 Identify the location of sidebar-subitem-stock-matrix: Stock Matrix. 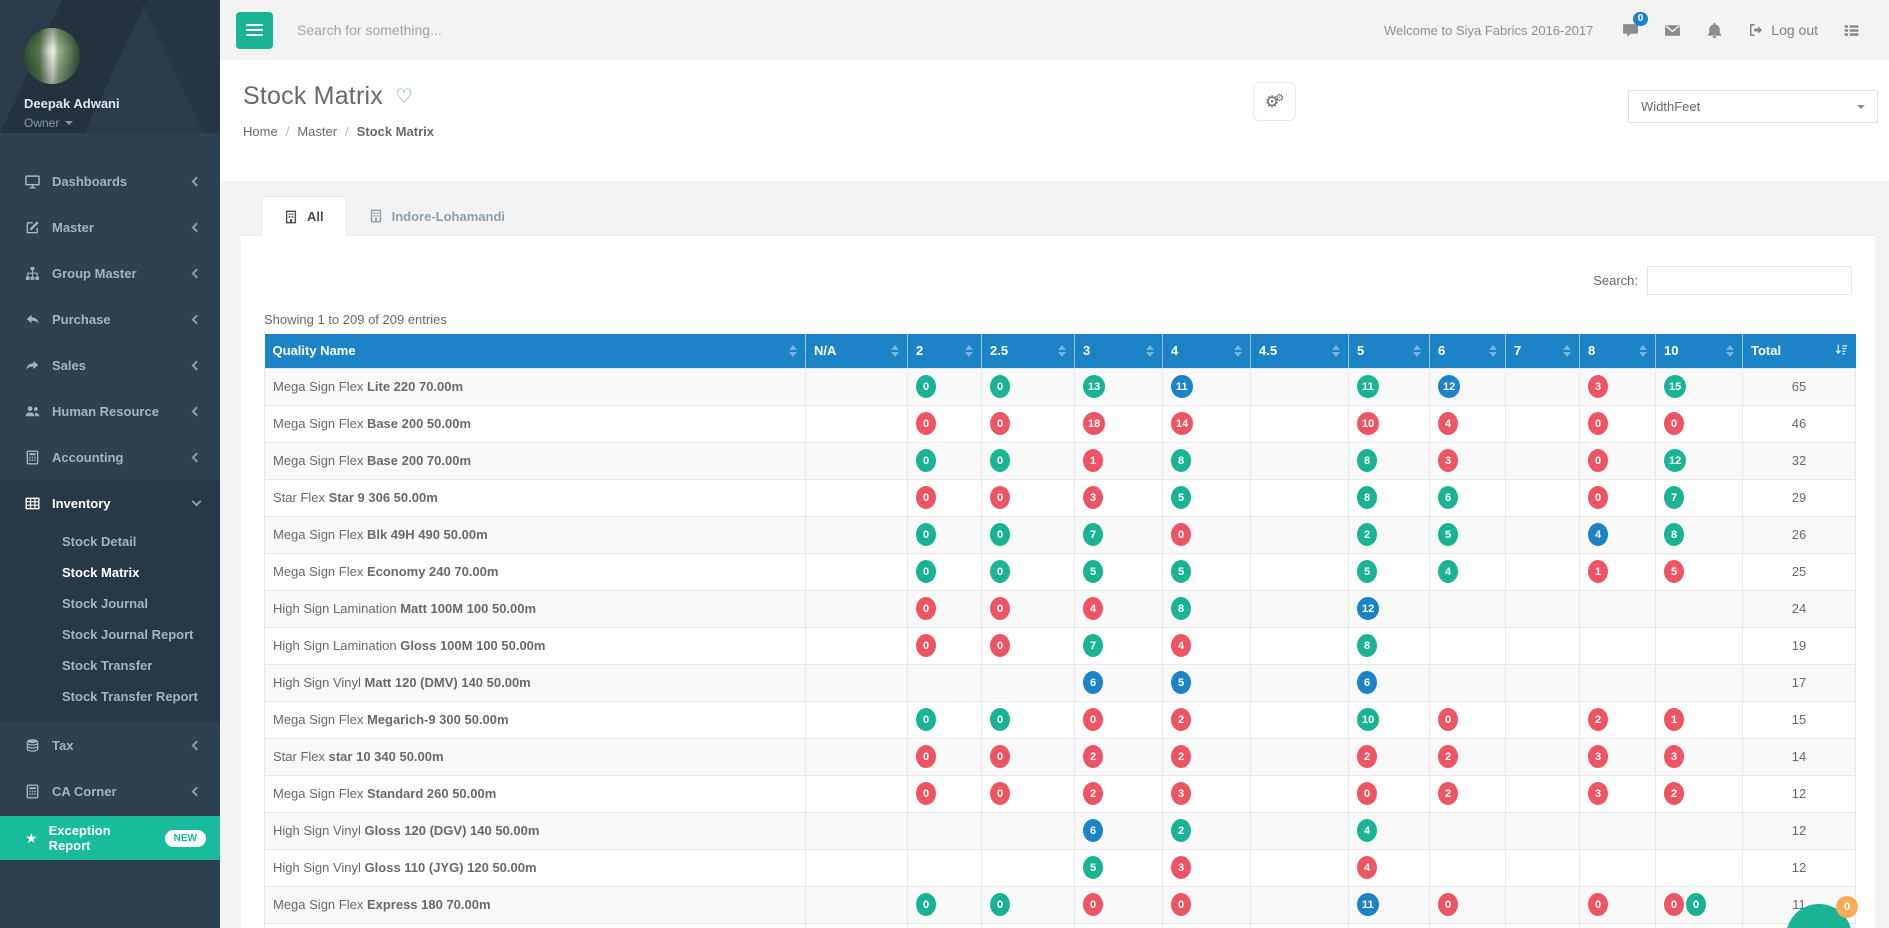
(101, 572).